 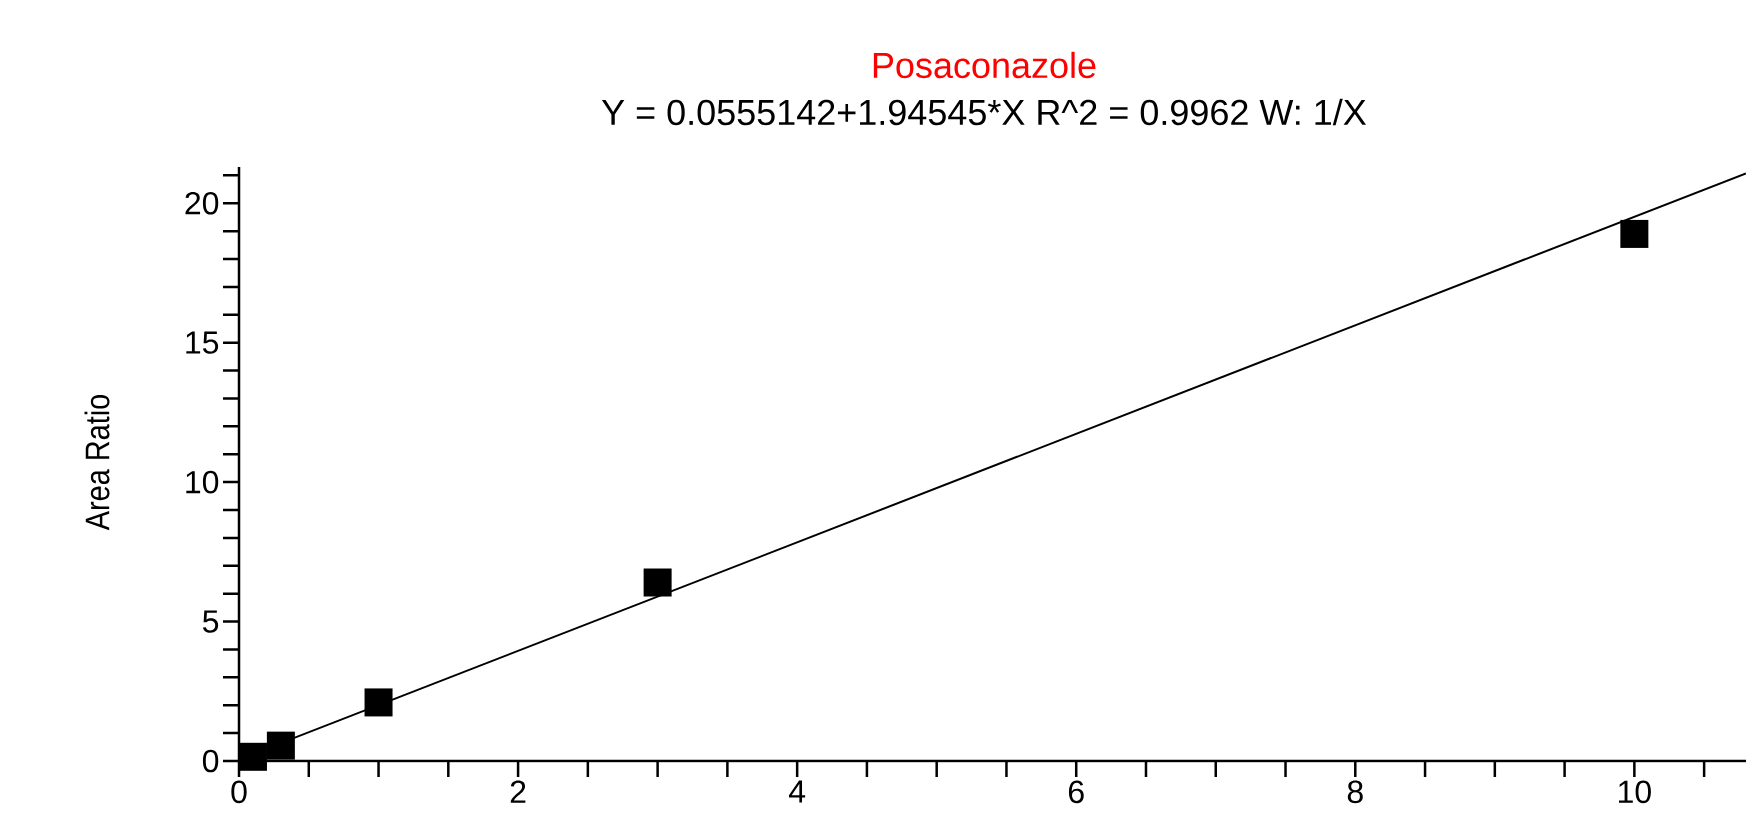 I want to click on chart-title: Posaconazole, so click(x=984, y=65).